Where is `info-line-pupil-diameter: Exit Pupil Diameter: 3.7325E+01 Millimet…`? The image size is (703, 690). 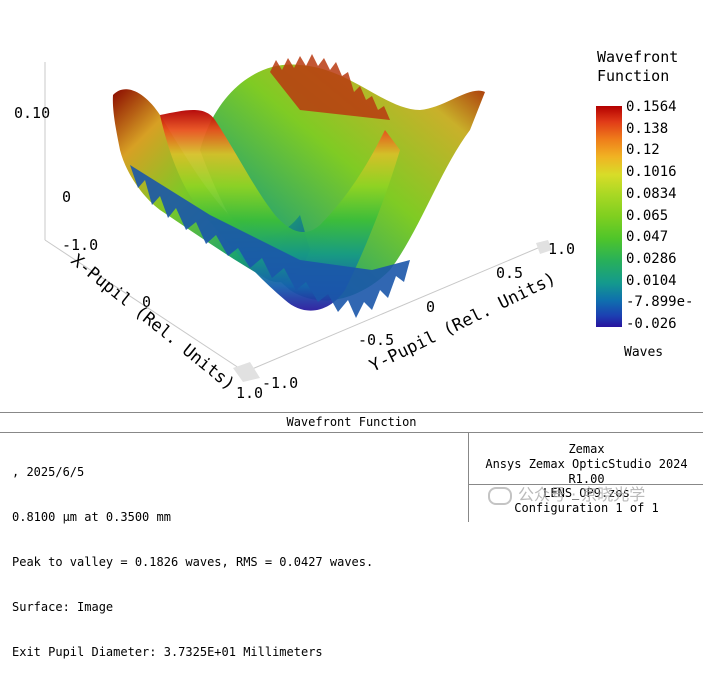 info-line-pupil-diameter: Exit Pupil Diameter: 3.7325E+01 Millimet… is located at coordinates (167, 652).